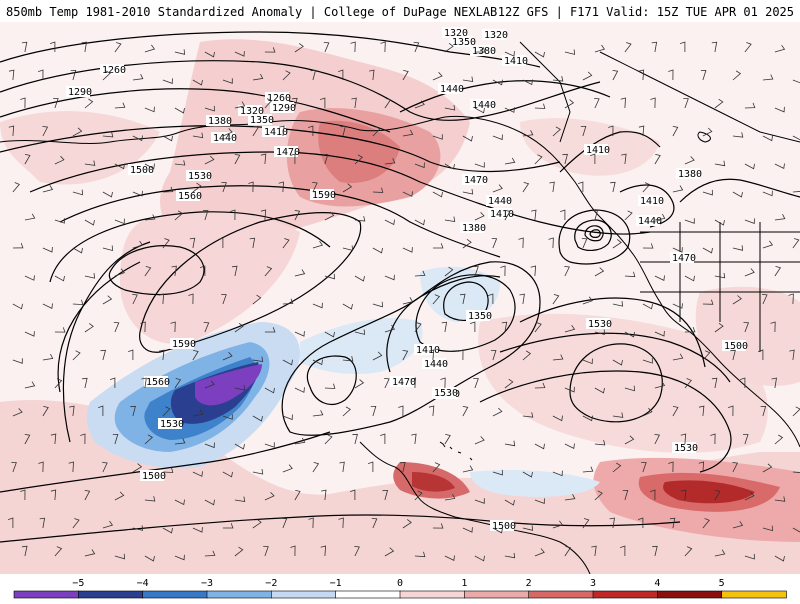 The width and height of the screenshot is (800, 604). What do you see at coordinates (252, 111) in the screenshot?
I see `contour-label: 1320` at bounding box center [252, 111].